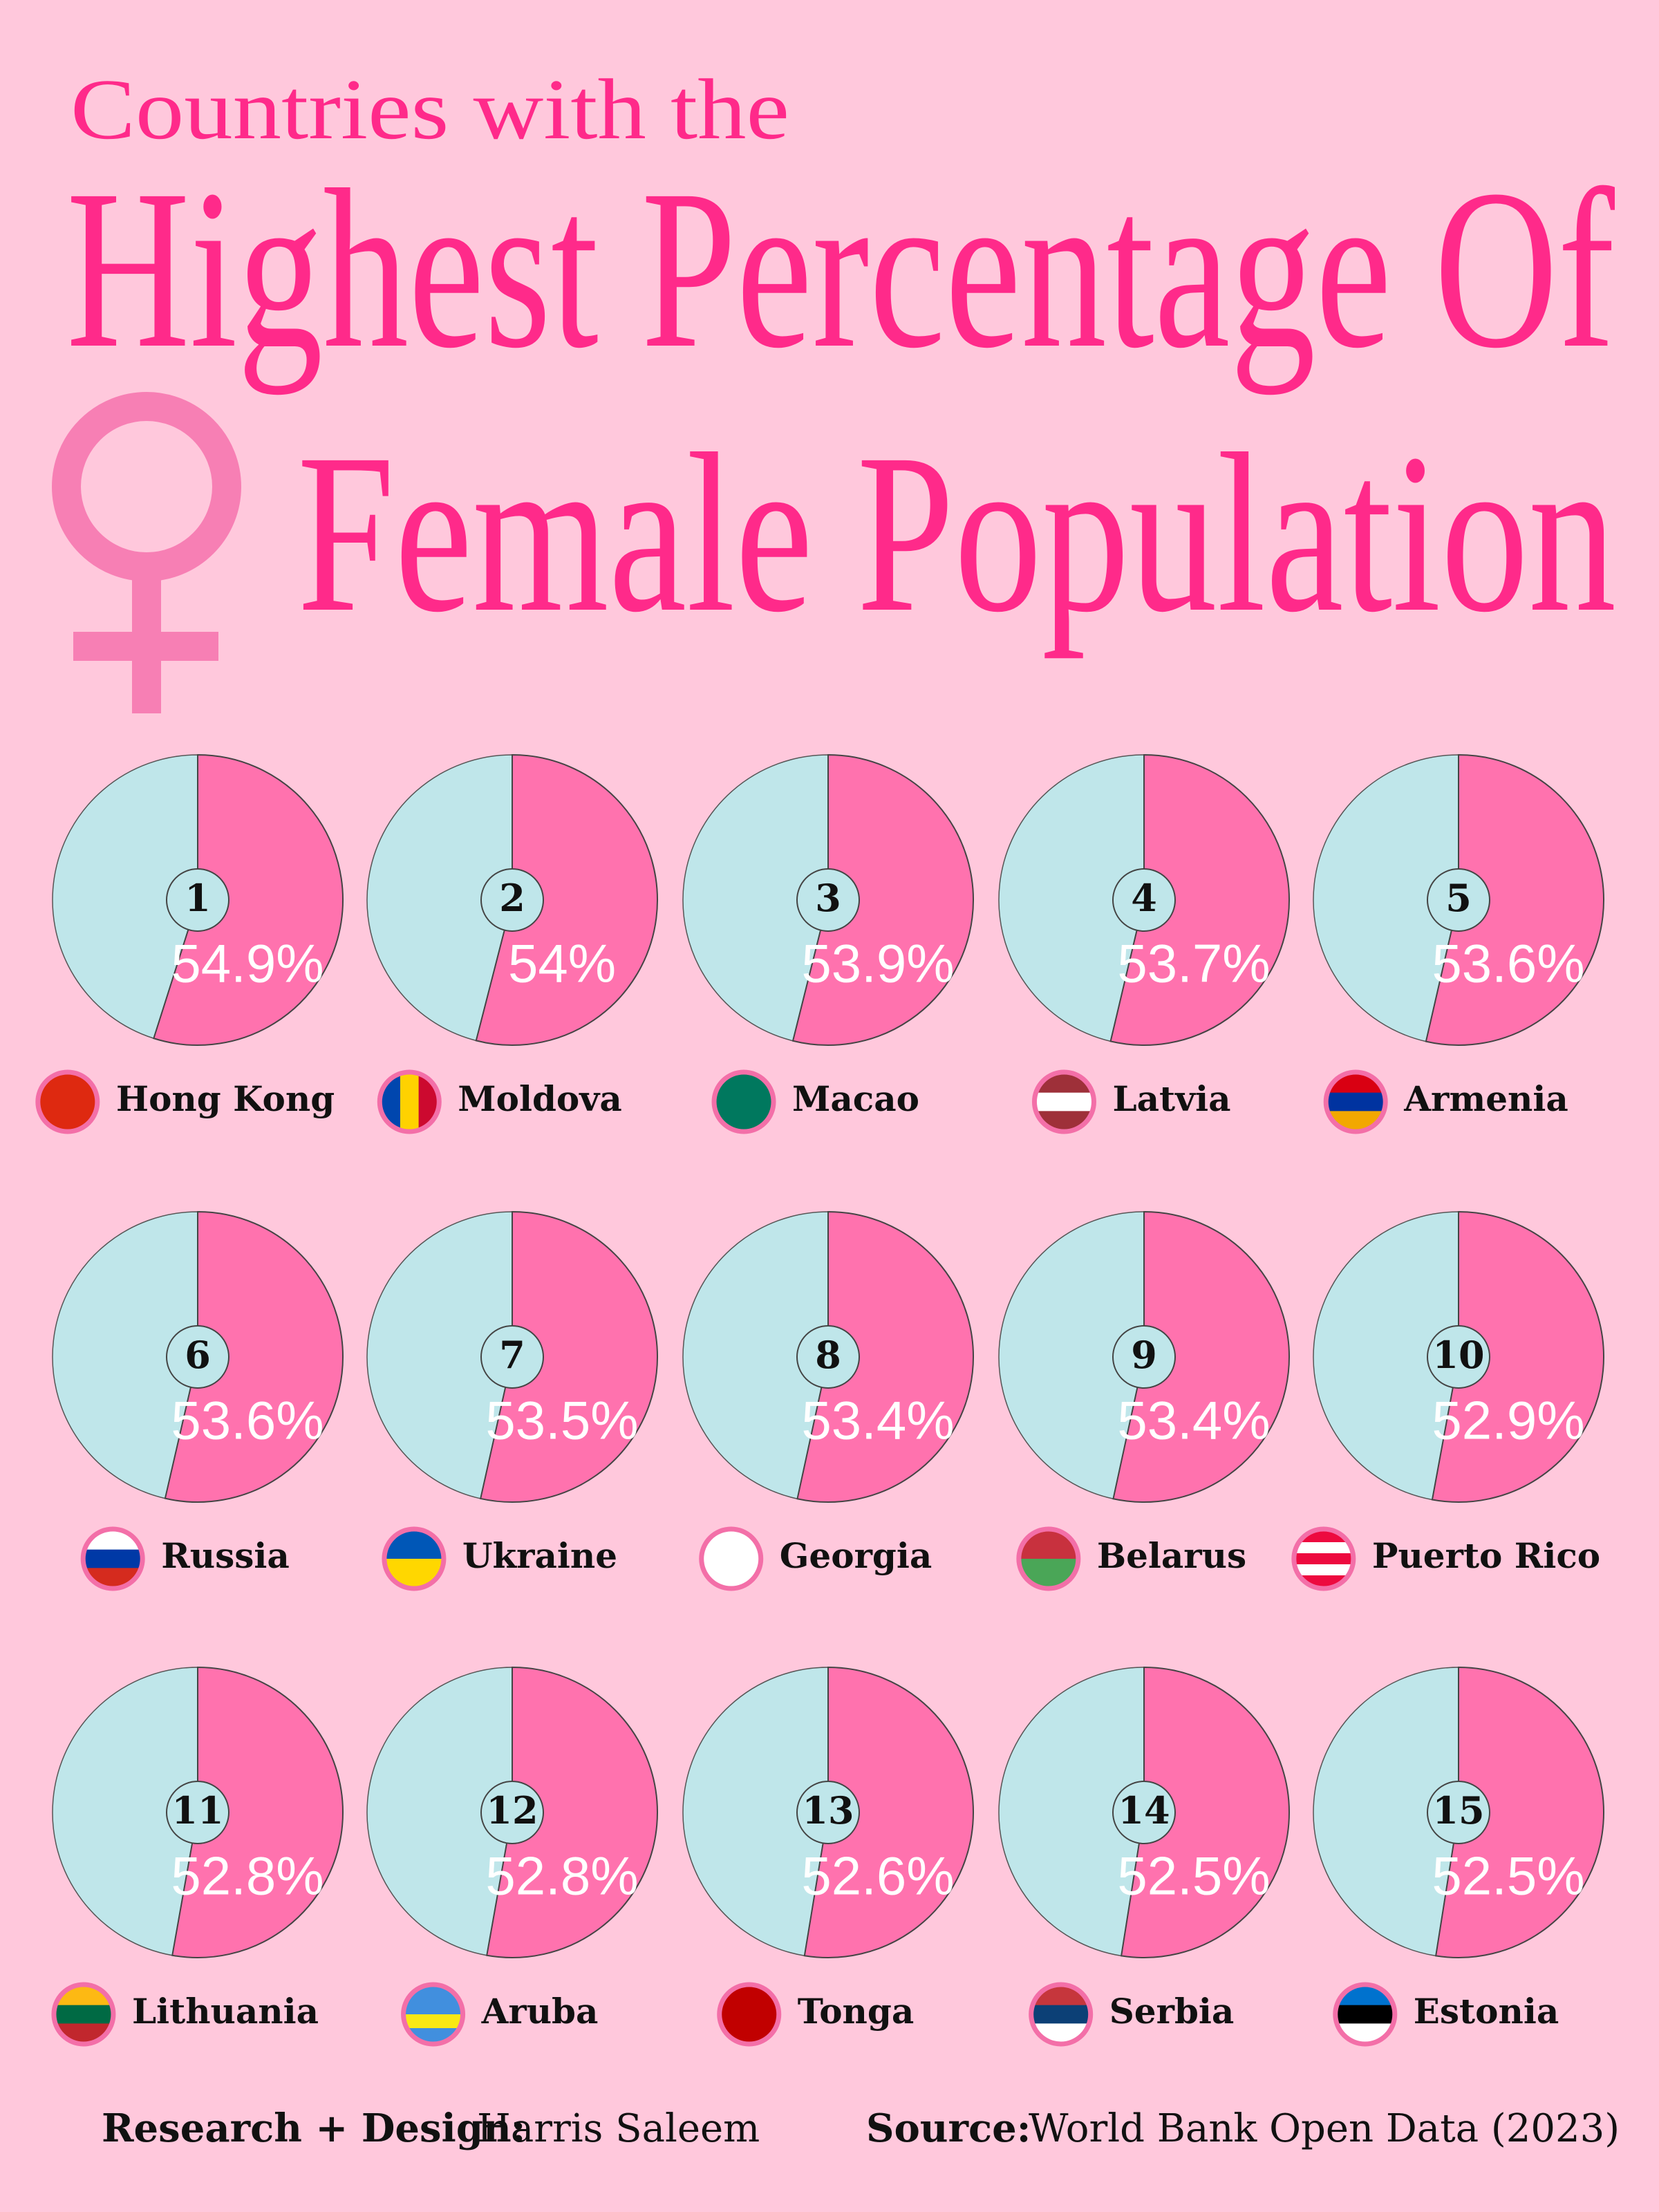 This screenshot has height=2212, width=1659. I want to click on value-label: 54.9%, so click(248, 964).